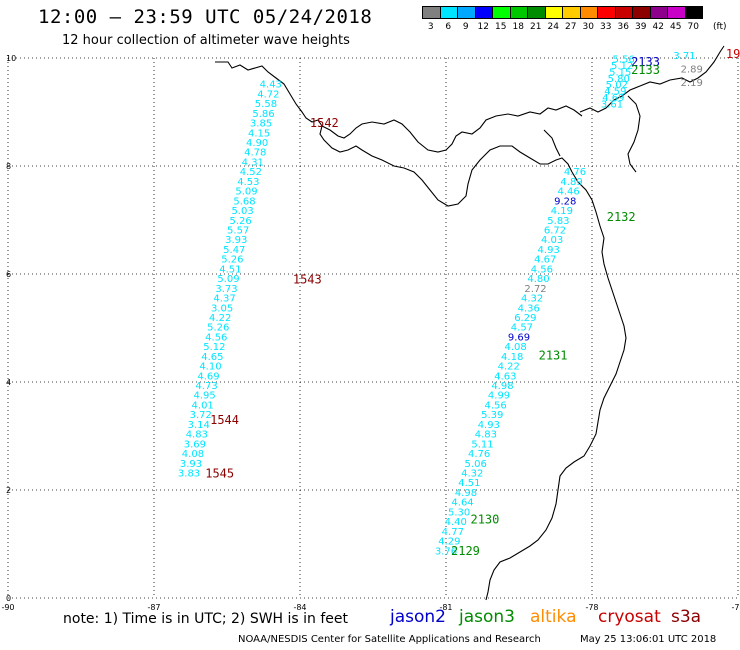 The width and height of the screenshot is (740, 650). What do you see at coordinates (8, 166) in the screenshot?
I see `y-tick-label: 8` at bounding box center [8, 166].